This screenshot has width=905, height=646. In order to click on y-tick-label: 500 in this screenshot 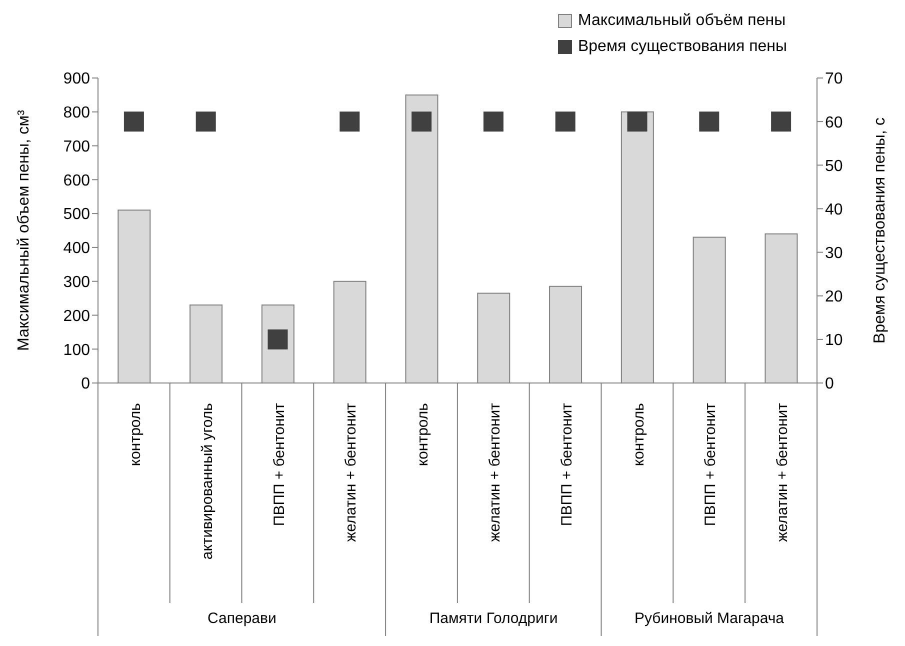, I will do `click(76, 215)`.